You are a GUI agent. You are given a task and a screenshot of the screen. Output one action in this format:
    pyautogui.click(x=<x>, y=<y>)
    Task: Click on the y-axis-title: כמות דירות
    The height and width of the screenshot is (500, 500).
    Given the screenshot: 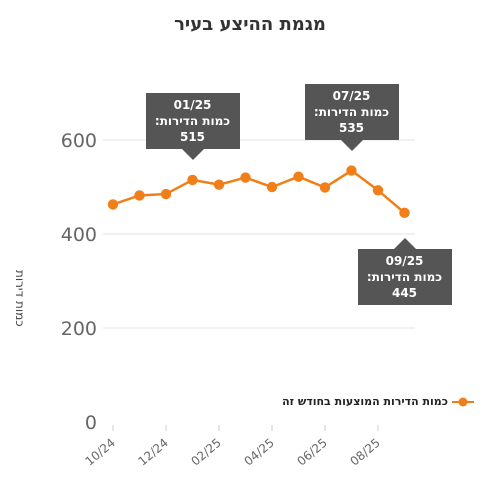 What is the action you would take?
    pyautogui.click(x=20, y=298)
    